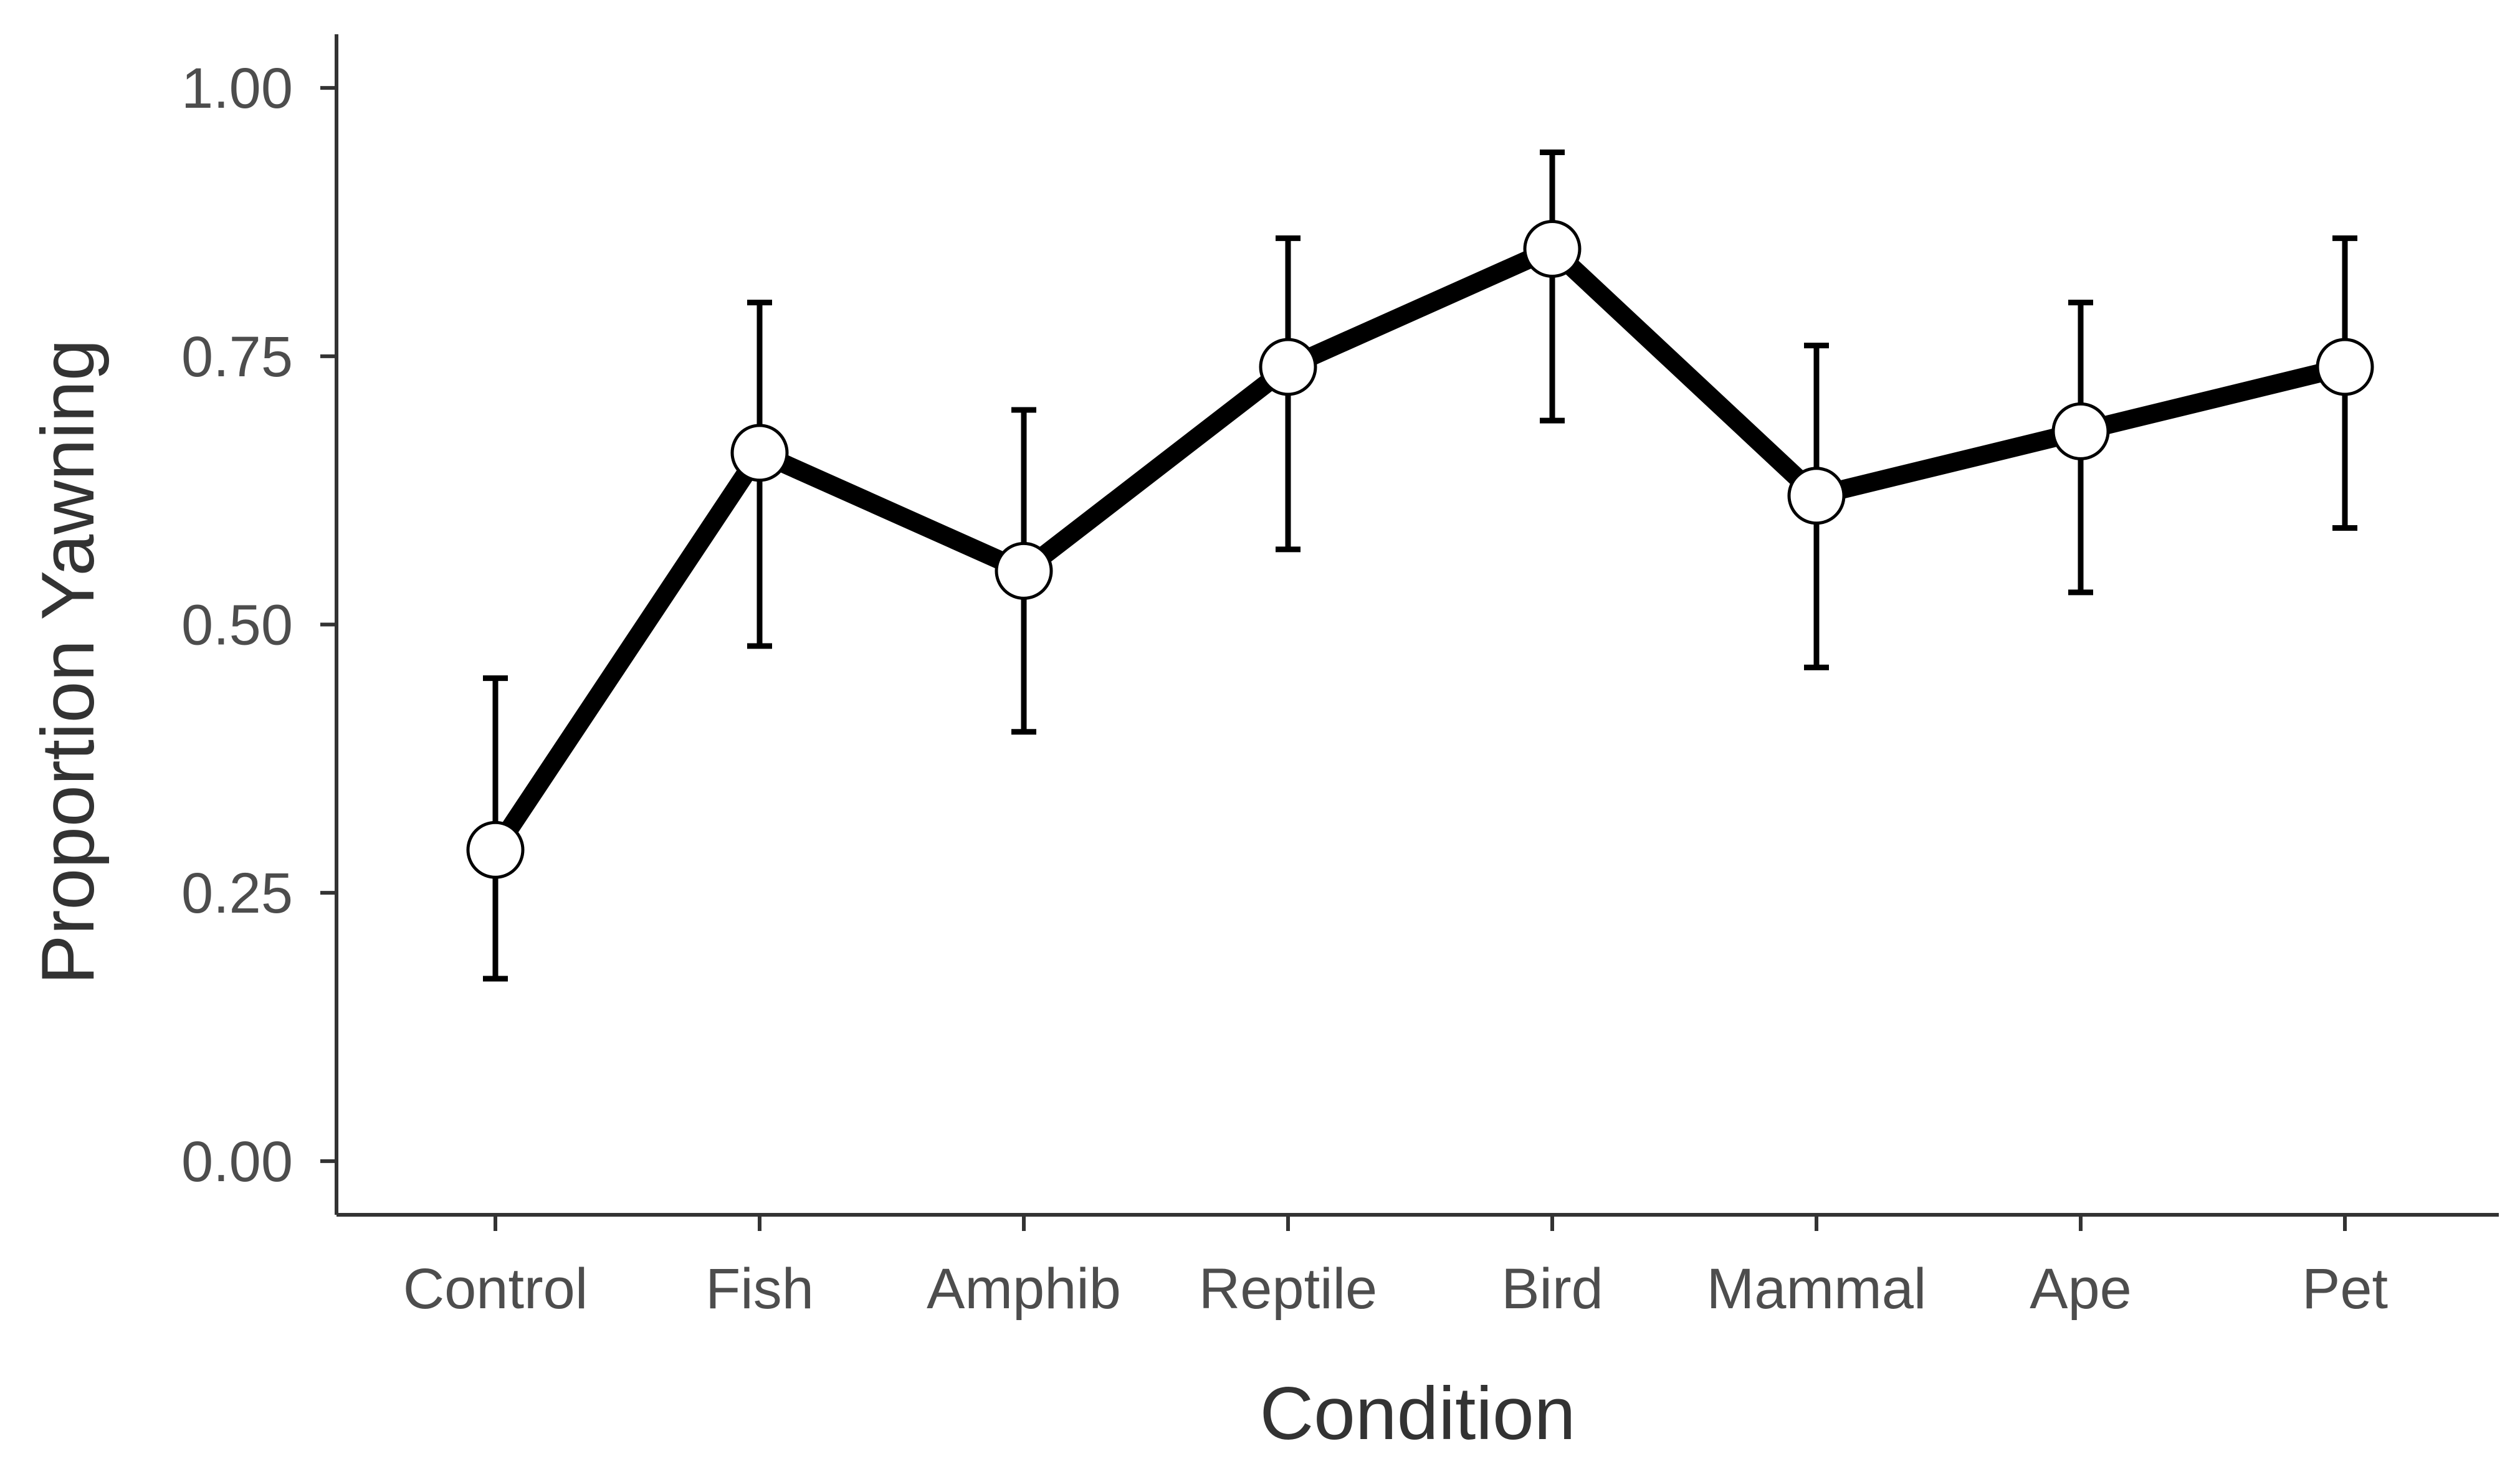 The width and height of the screenshot is (2520, 1459). Describe the element at coordinates (1817, 1289) in the screenshot. I see `x-tick-label: Mammal` at that location.